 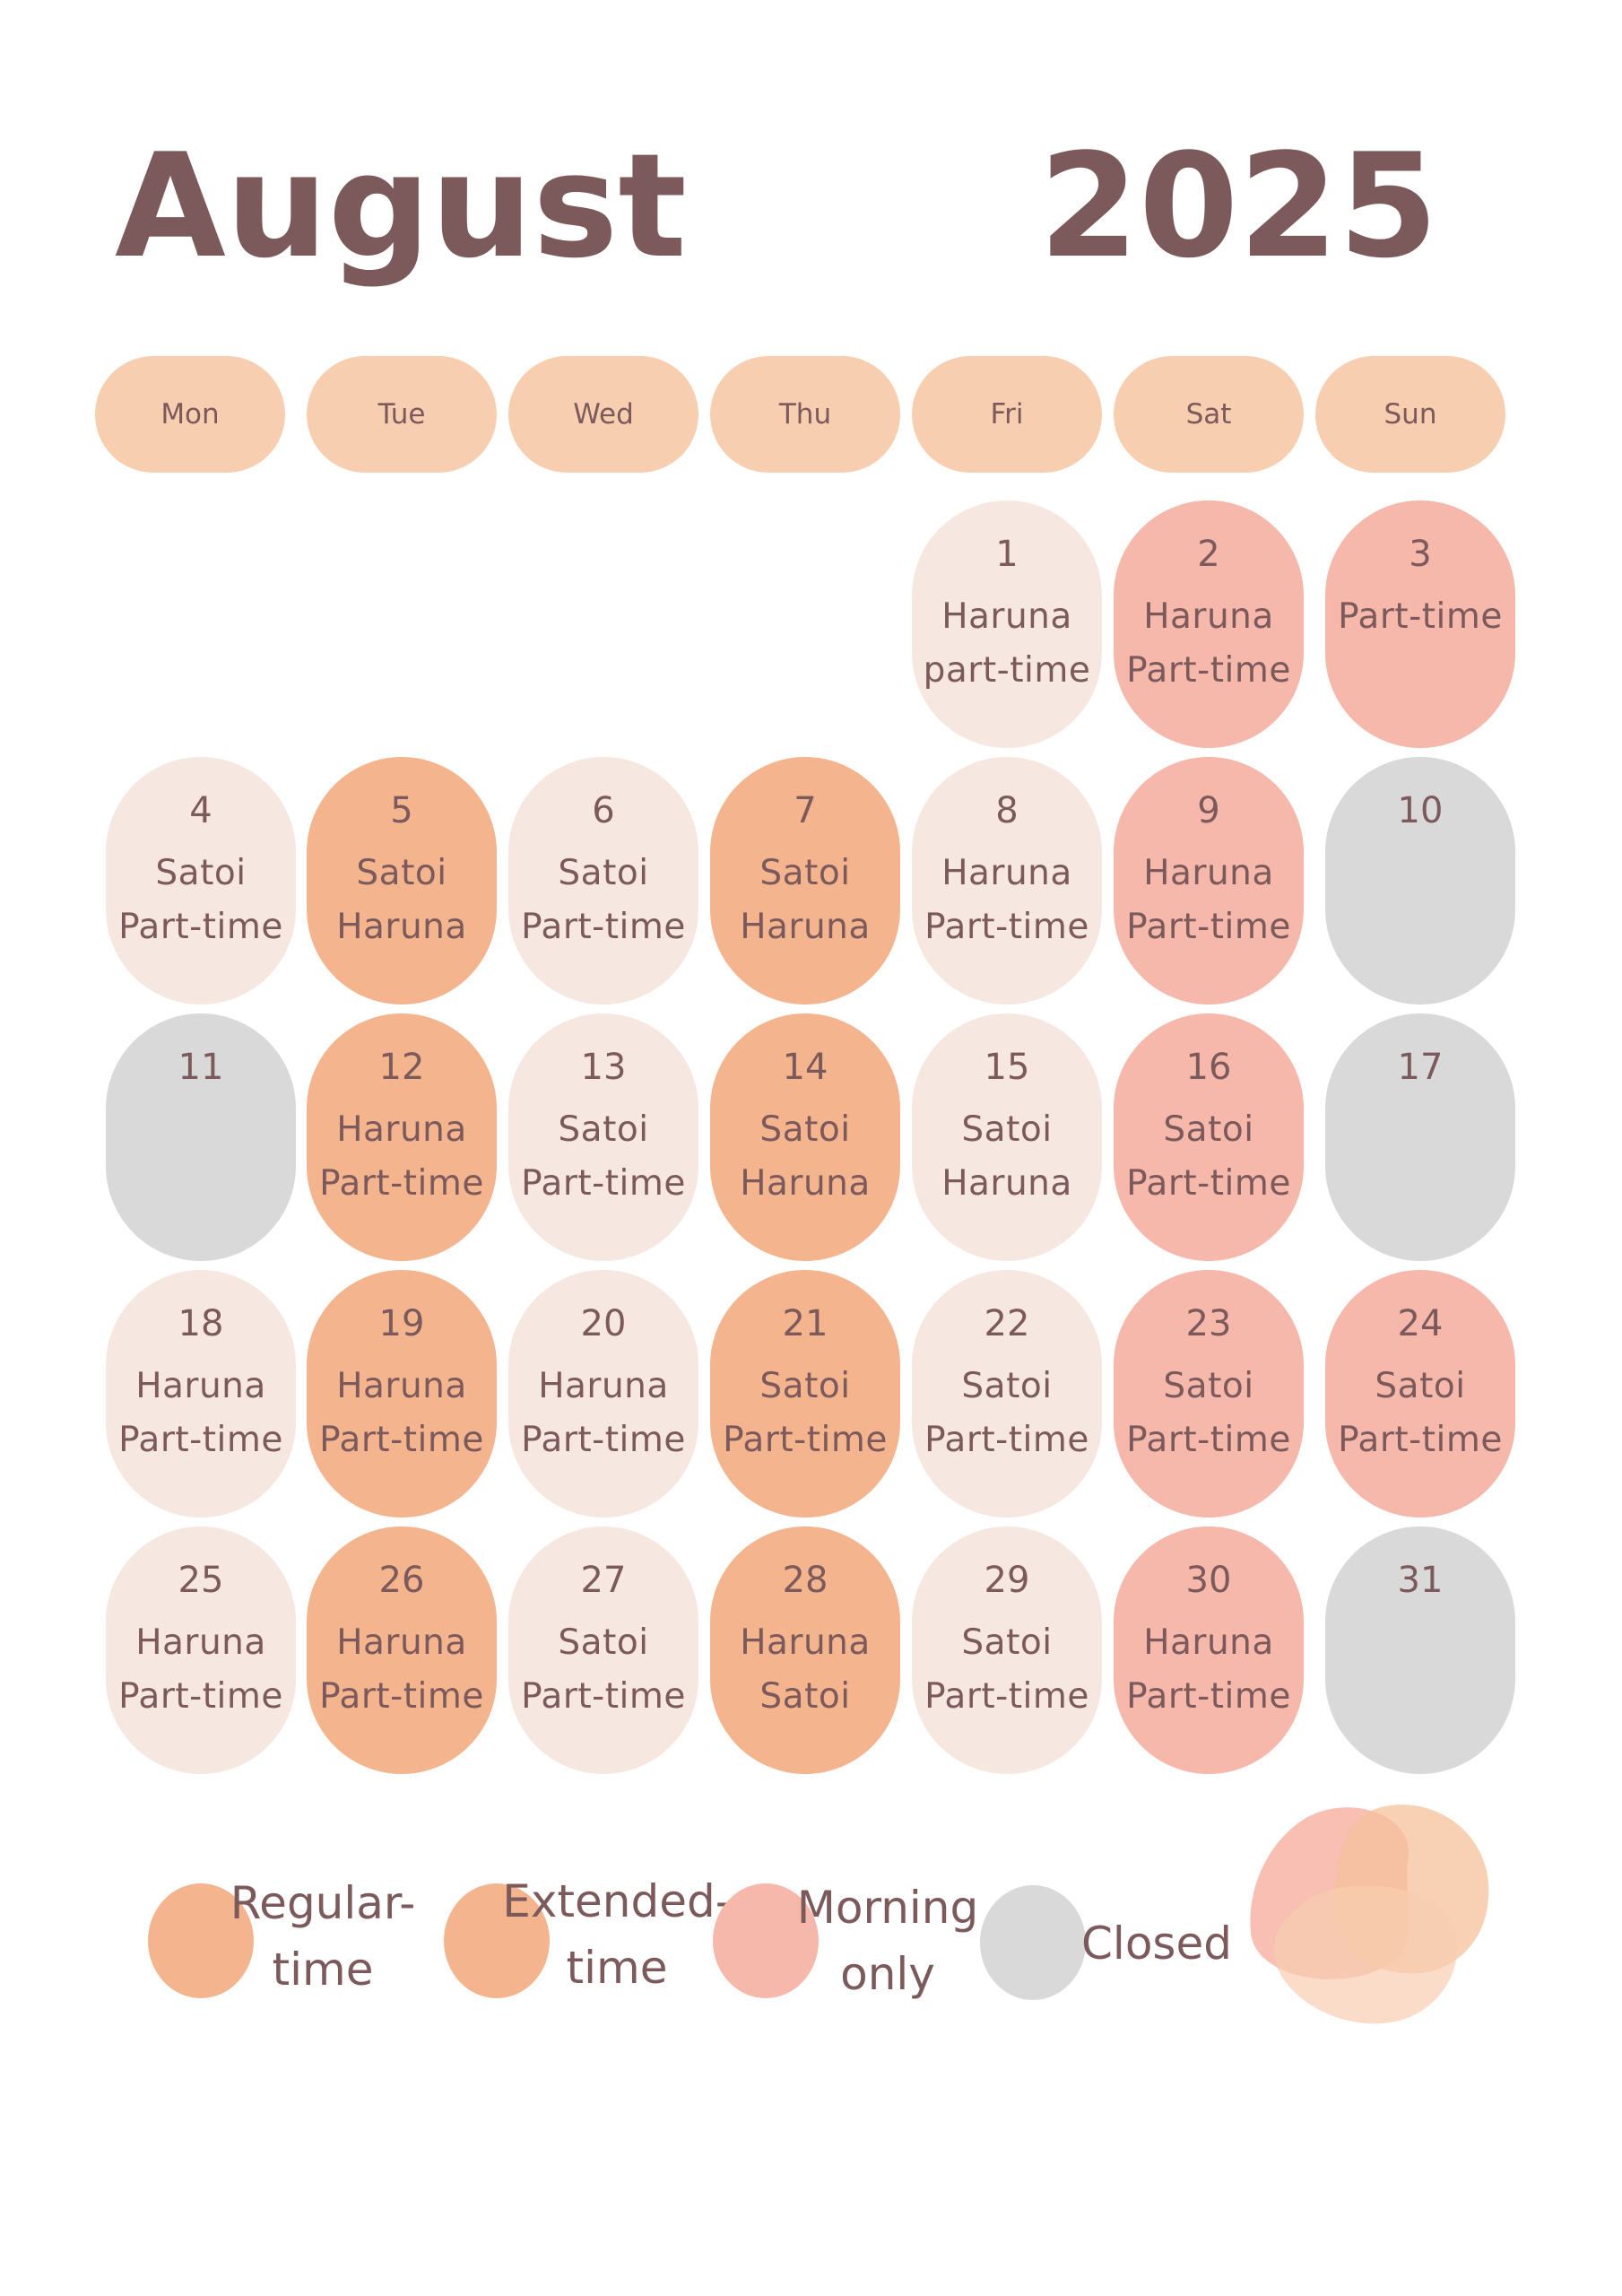 I want to click on day-cell: 19 Haruna Part-time, so click(x=402, y=1394).